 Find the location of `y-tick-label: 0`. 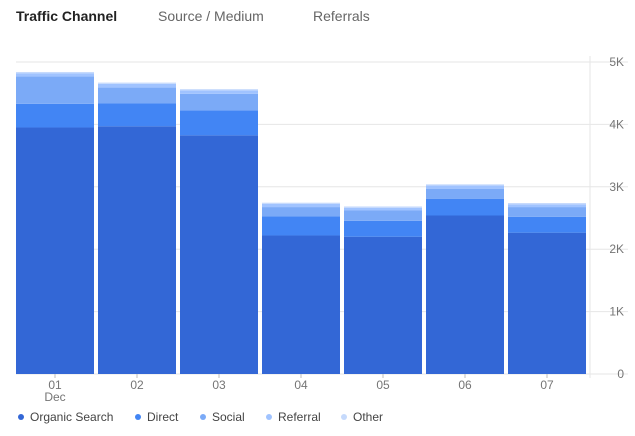

y-tick-label: 0 is located at coordinates (620, 374).